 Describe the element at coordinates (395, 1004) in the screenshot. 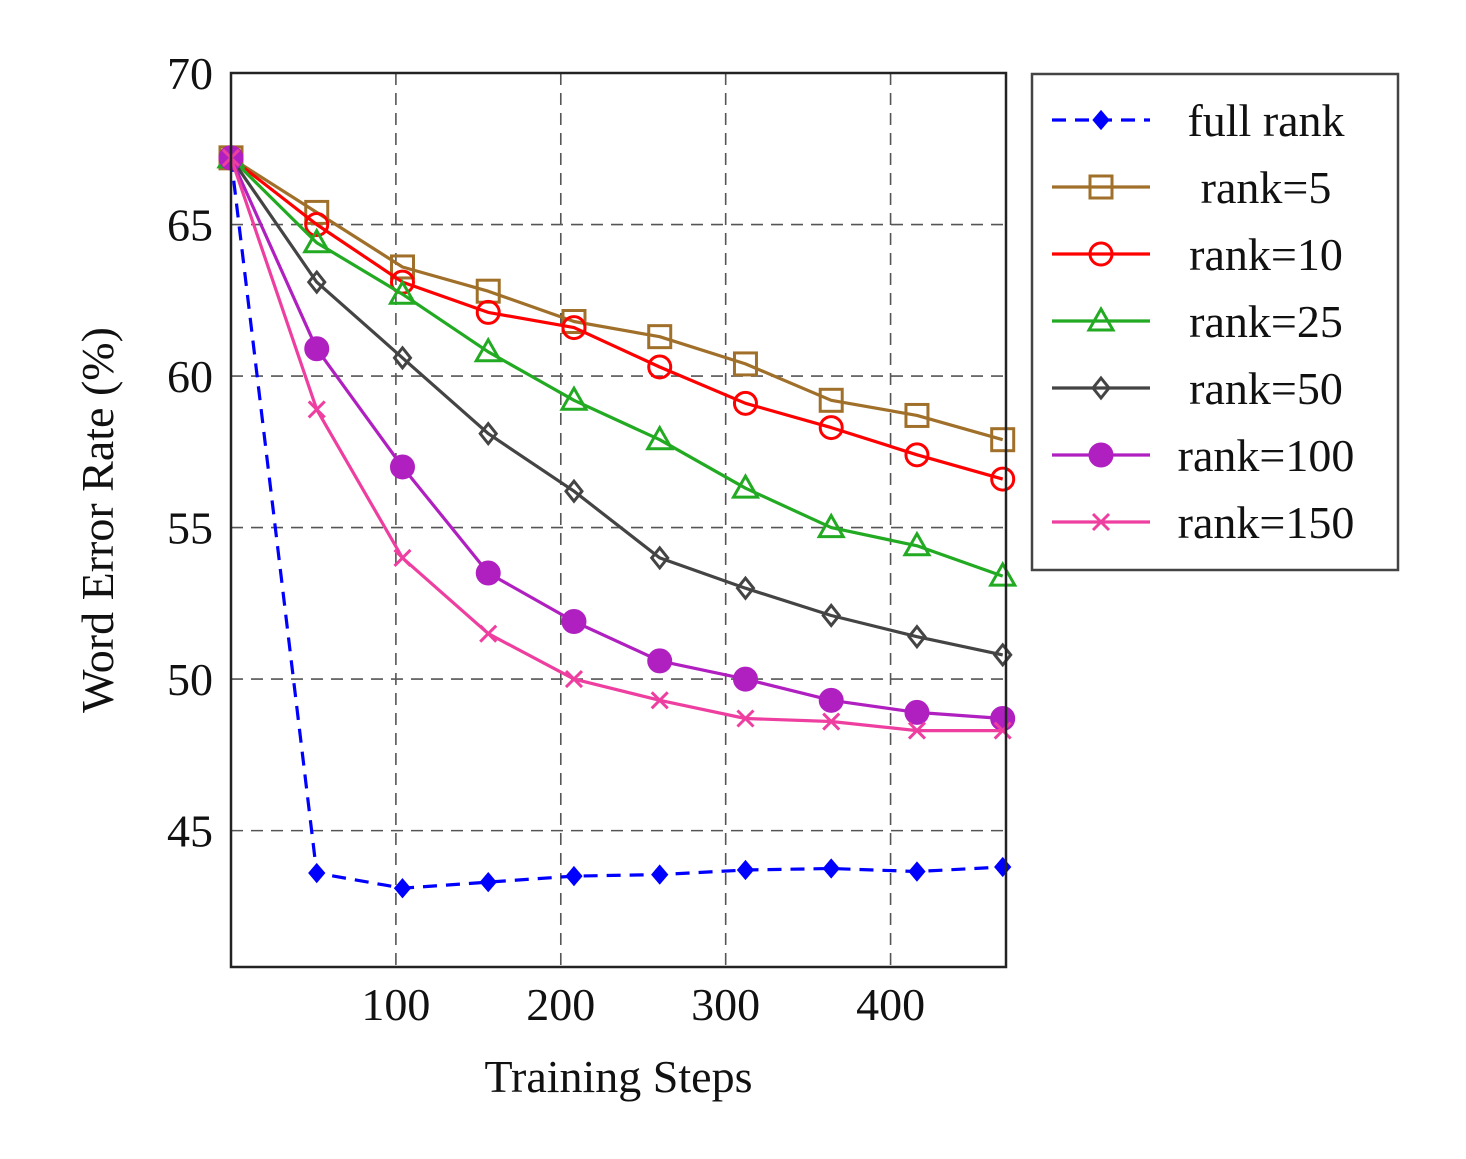

I see `x-tick-label: 100` at that location.